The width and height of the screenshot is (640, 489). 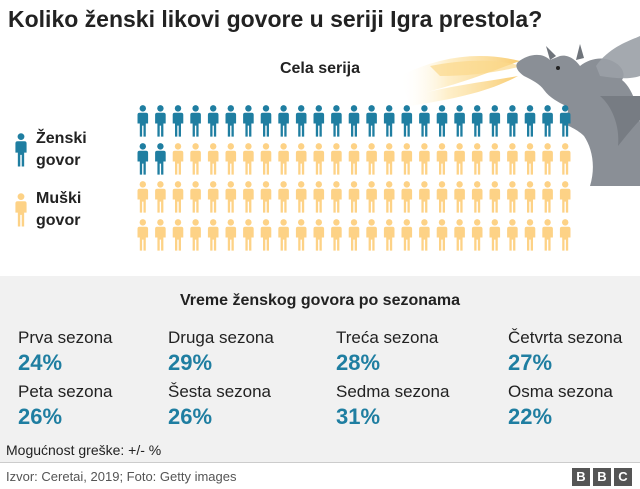 What do you see at coordinates (602, 477) in the screenshot?
I see `bbc-logo-letter-2: B` at bounding box center [602, 477].